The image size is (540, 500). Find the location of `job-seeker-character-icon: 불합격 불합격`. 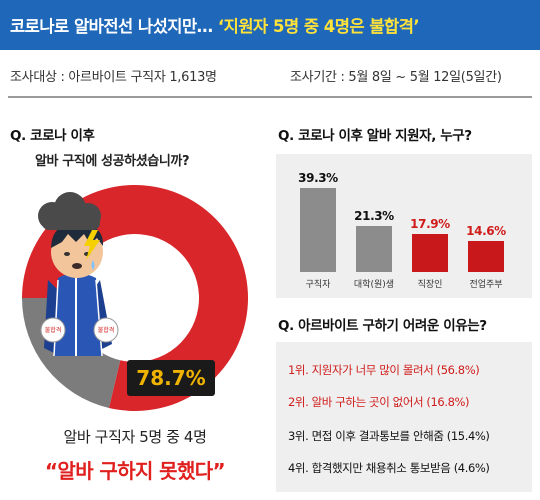

job-seeker-character-icon: 불합격 불합격 is located at coordinates (79, 290).